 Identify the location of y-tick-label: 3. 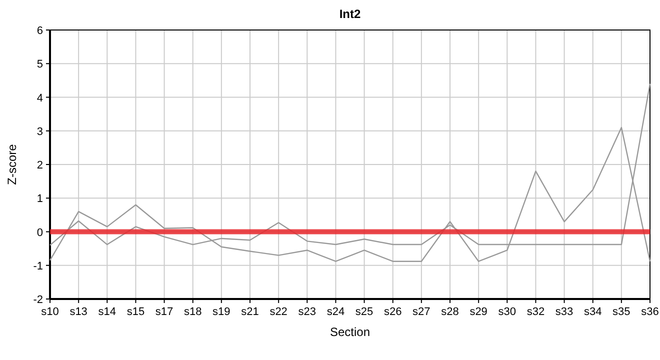
(39, 132).